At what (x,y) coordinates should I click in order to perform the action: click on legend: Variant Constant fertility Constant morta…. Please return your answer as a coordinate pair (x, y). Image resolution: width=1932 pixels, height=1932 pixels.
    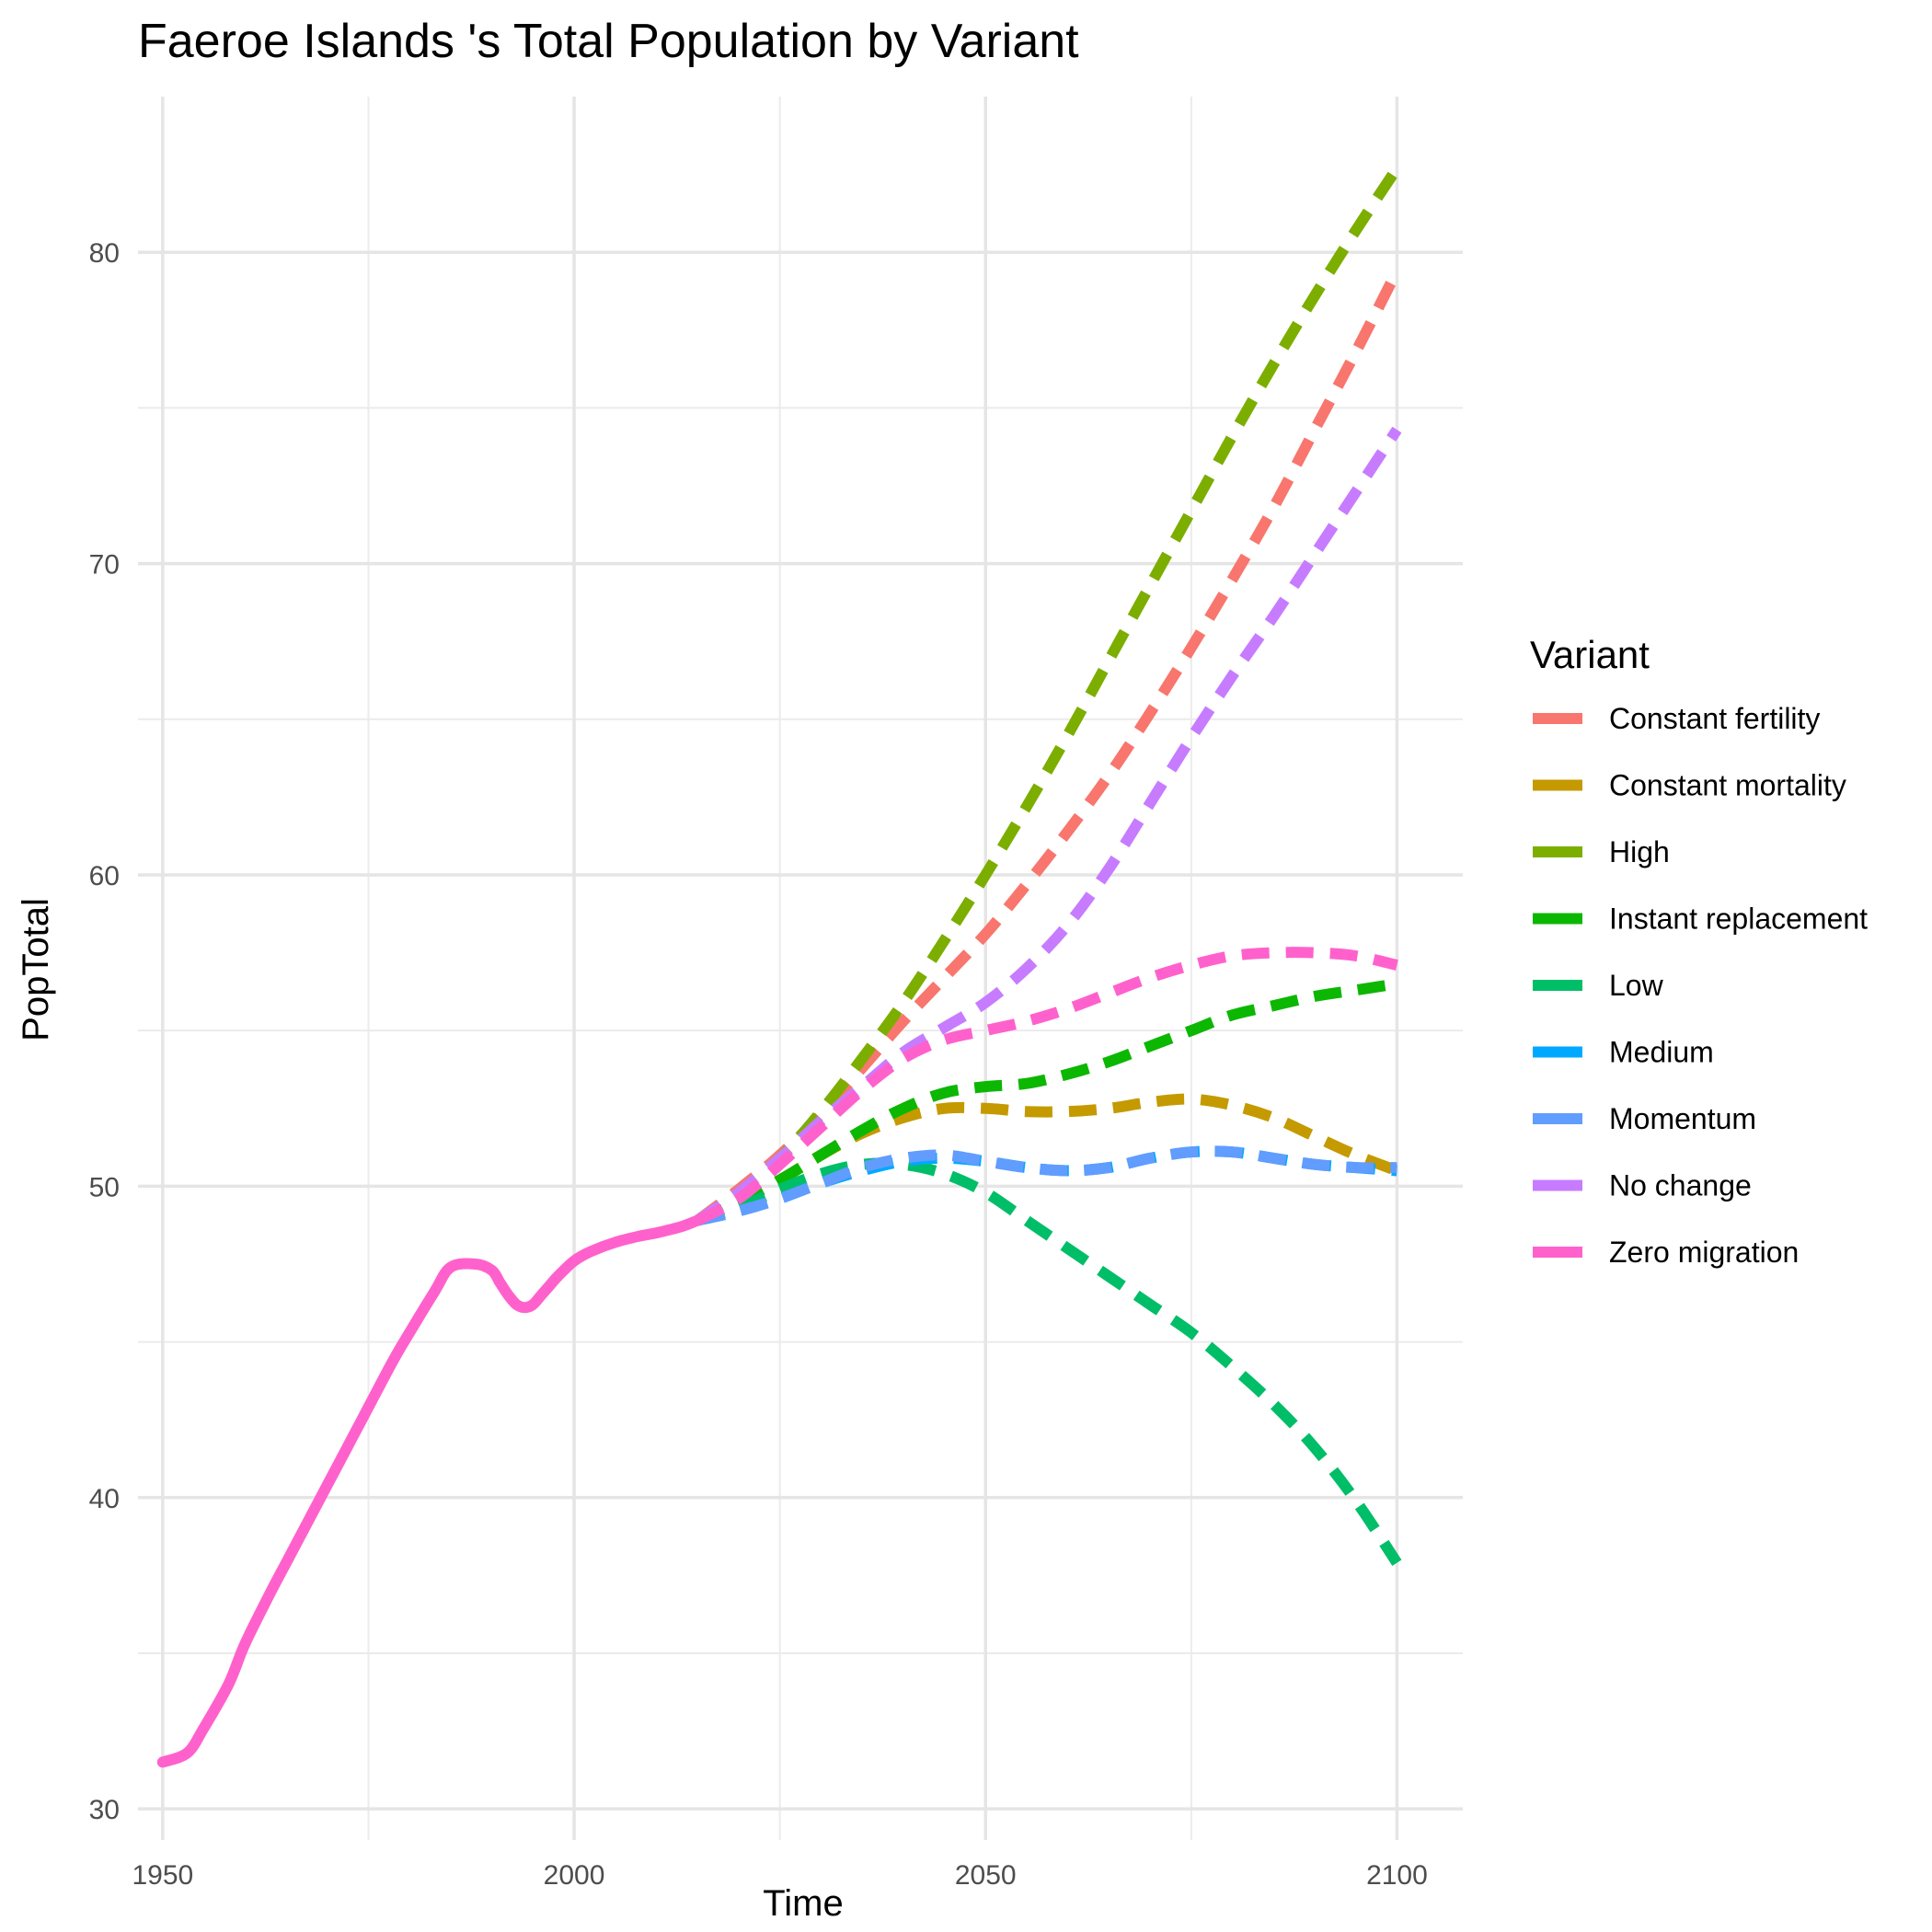
    Looking at the image, I should click on (1699, 951).